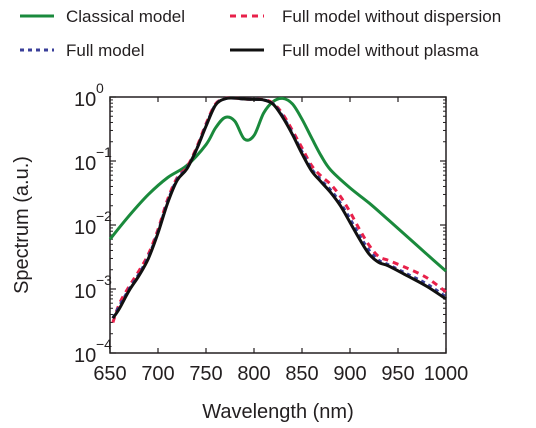 This screenshot has width=536, height=428. I want to click on y-tick-label-exponent: −2, so click(104, 216).